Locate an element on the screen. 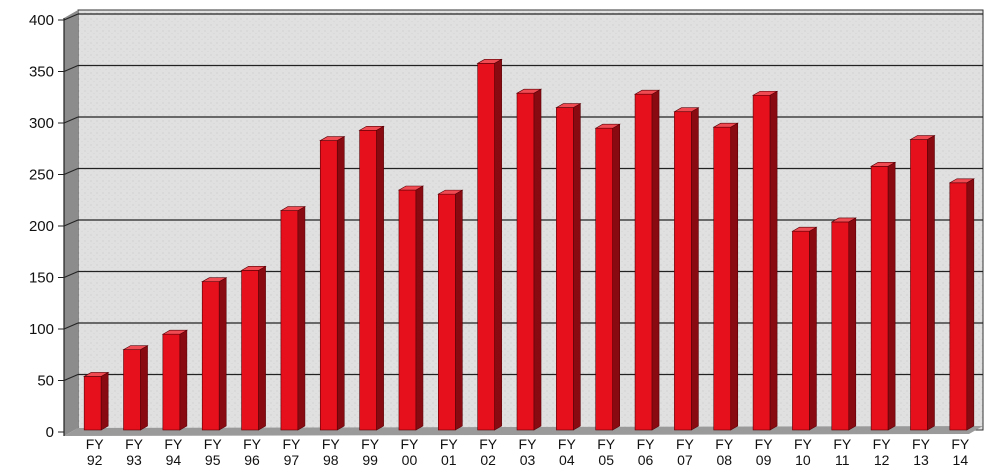 The height and width of the screenshot is (476, 987). x-tick-label: FY 00 is located at coordinates (410, 452).